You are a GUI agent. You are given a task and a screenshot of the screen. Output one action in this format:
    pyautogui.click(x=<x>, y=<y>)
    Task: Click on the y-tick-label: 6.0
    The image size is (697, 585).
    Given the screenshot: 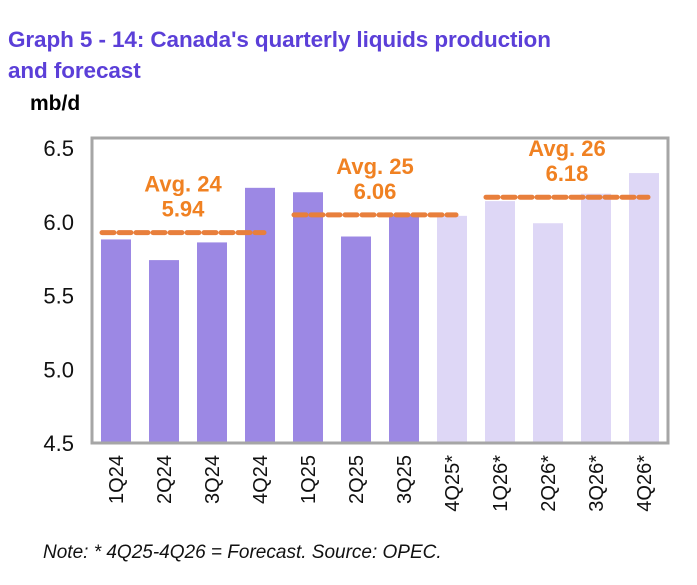 What is the action you would take?
    pyautogui.click(x=58, y=222)
    